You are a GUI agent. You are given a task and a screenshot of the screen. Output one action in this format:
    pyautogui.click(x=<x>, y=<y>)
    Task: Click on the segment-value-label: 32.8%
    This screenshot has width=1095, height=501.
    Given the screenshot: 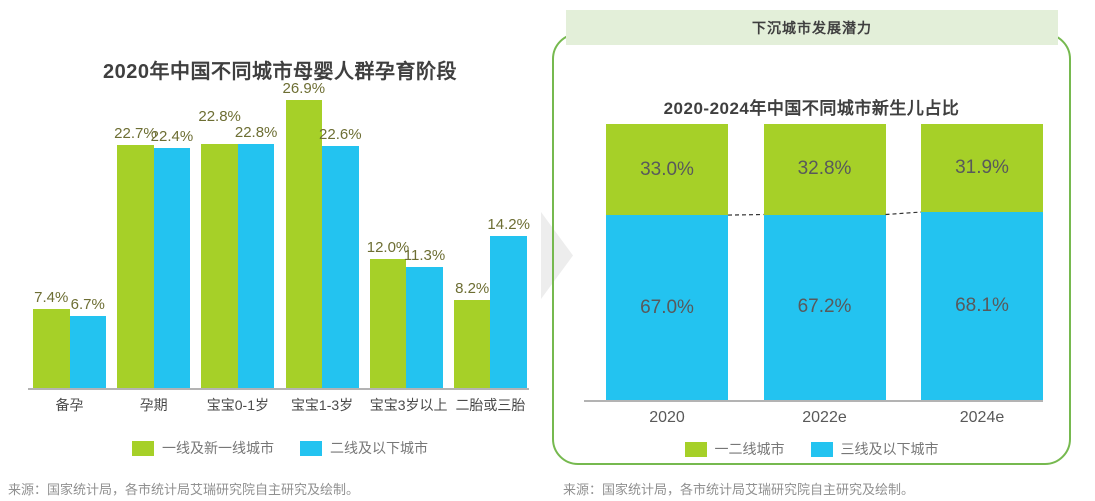 What is the action you would take?
    pyautogui.click(x=824, y=169)
    